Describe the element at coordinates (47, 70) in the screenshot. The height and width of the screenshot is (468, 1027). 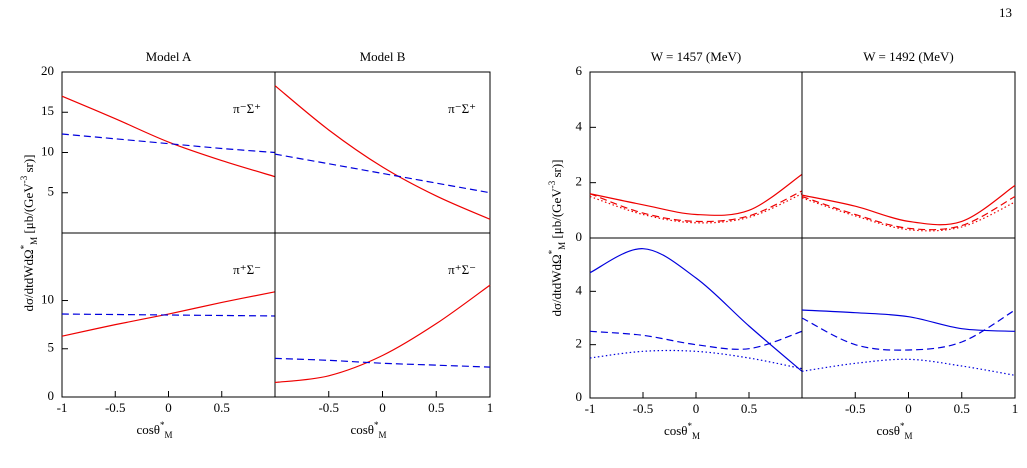
I see `y-tick-label: 20` at that location.